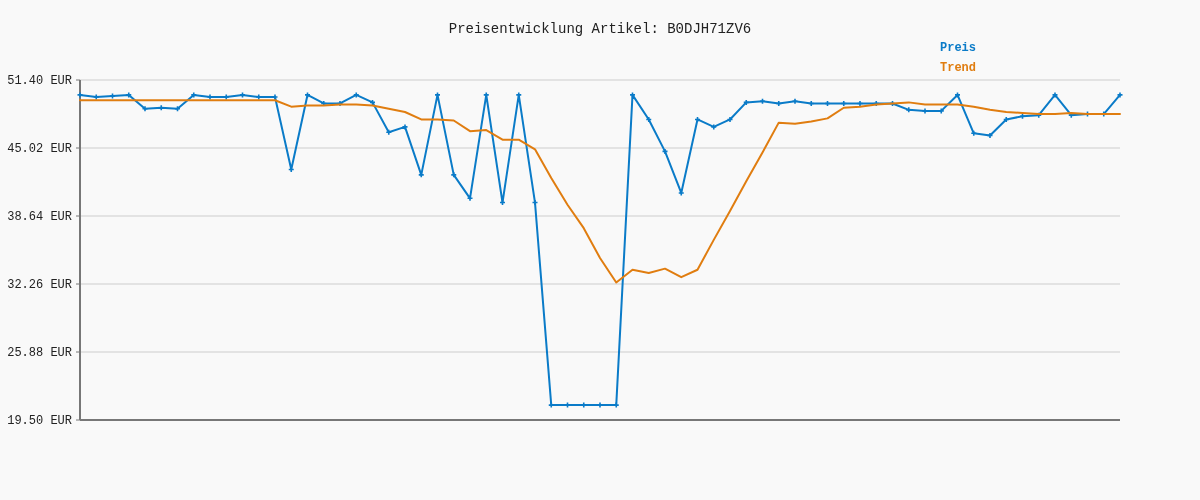 The width and height of the screenshot is (1200, 500). I want to click on chart-title: Preisentwicklung Artikel: B0DJH71ZV6, so click(600, 29).